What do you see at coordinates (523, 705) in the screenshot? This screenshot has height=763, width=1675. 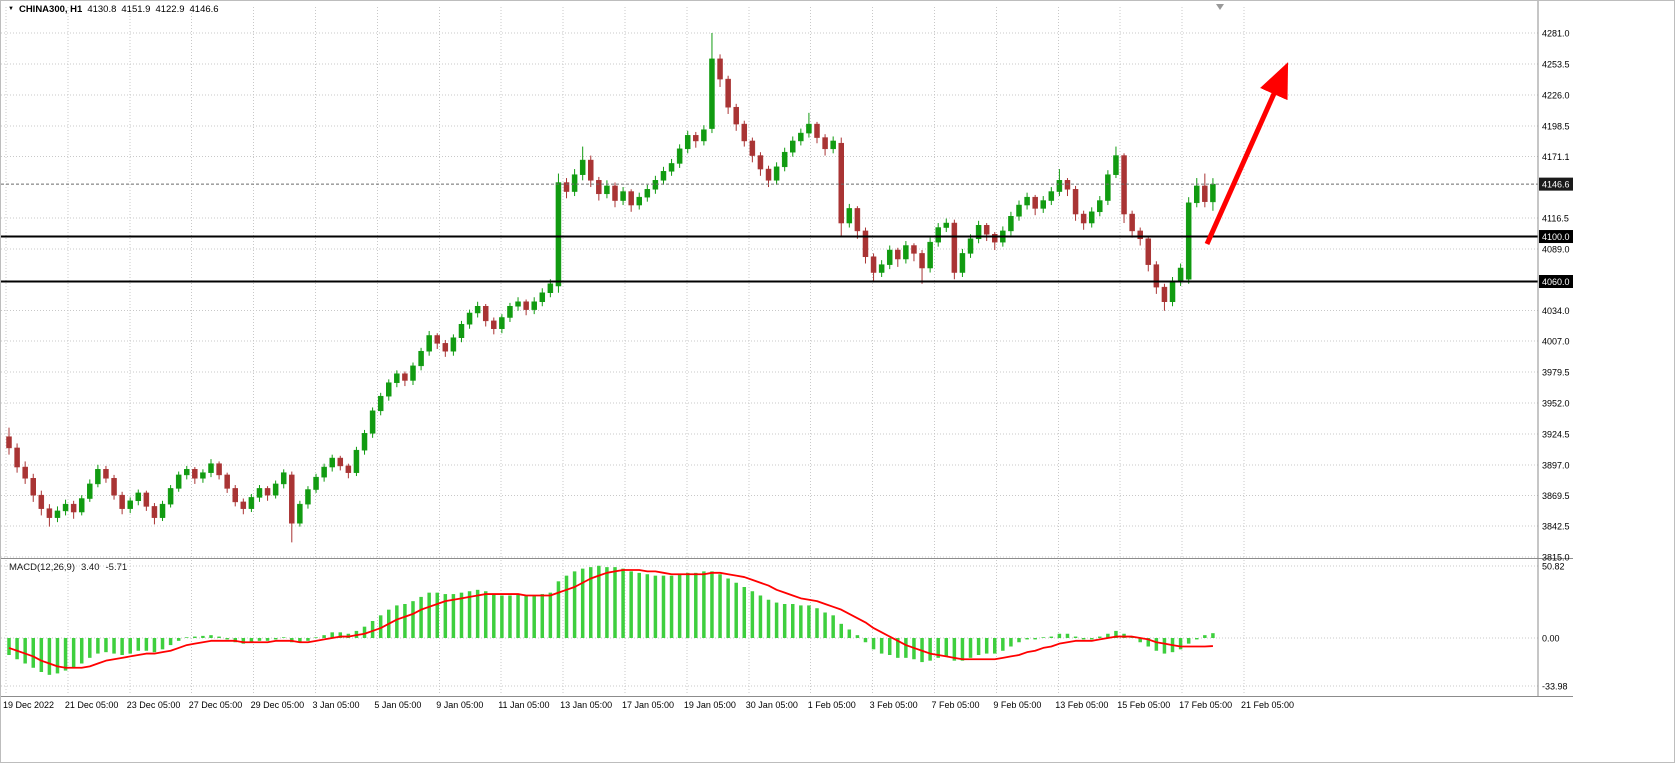 I see `time-tick-label: 11 Jan 05:00` at bounding box center [523, 705].